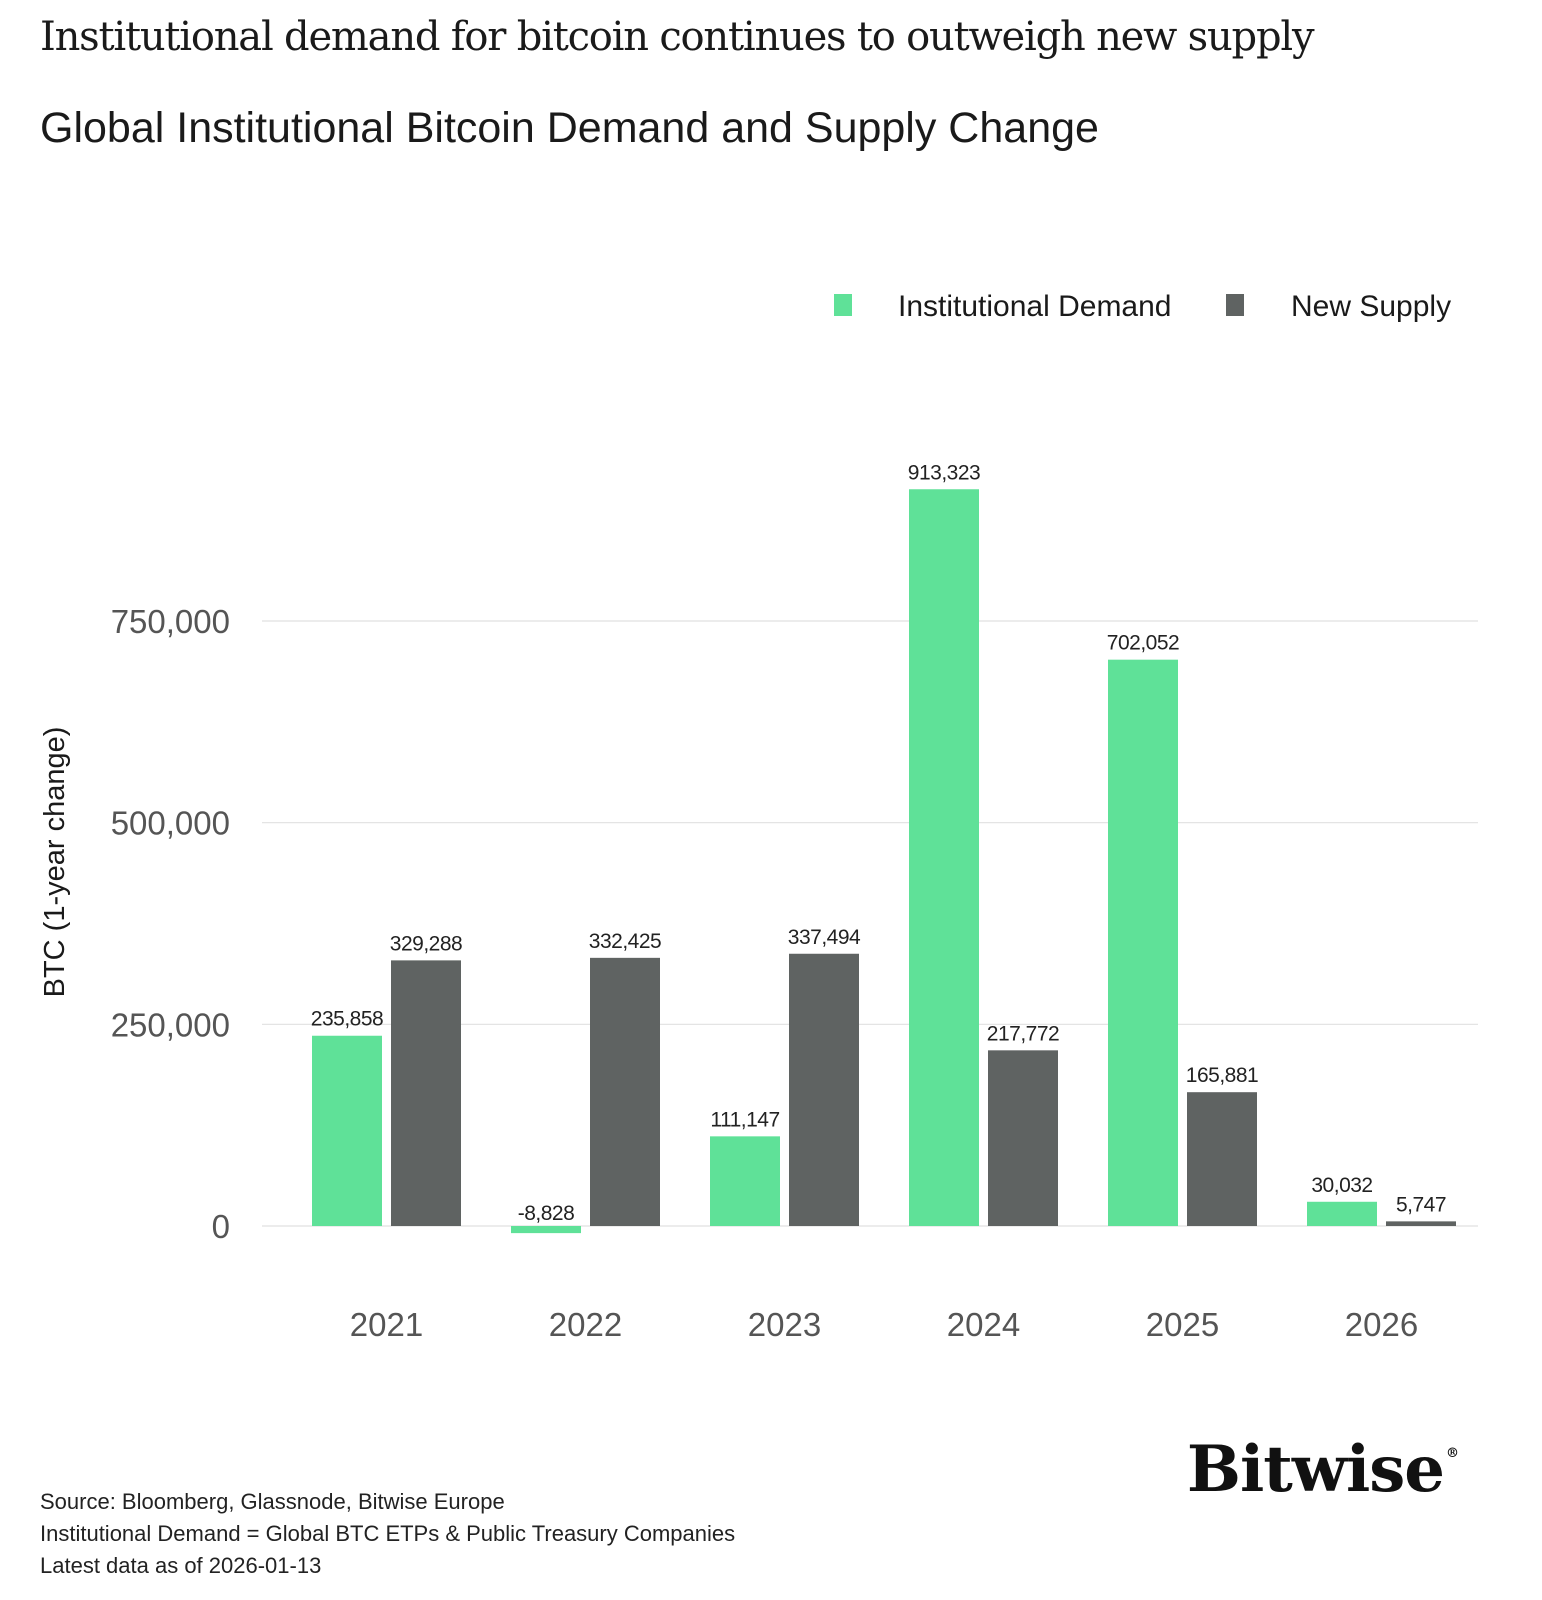 The image size is (1542, 1600). I want to click on data-label: 337,494, so click(824, 937).